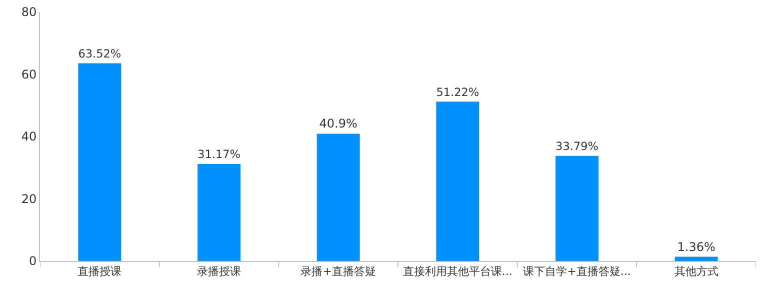 Image resolution: width=761 pixels, height=301 pixels. Describe the element at coordinates (29, 74) in the screenshot. I see `y-tick-label: 60` at that location.